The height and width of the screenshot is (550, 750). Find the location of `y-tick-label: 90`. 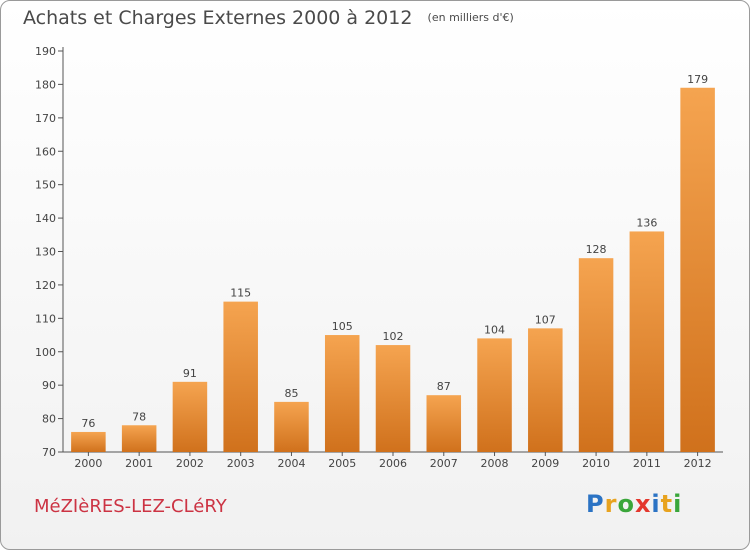

y-tick-label: 90 is located at coordinates (49, 385).